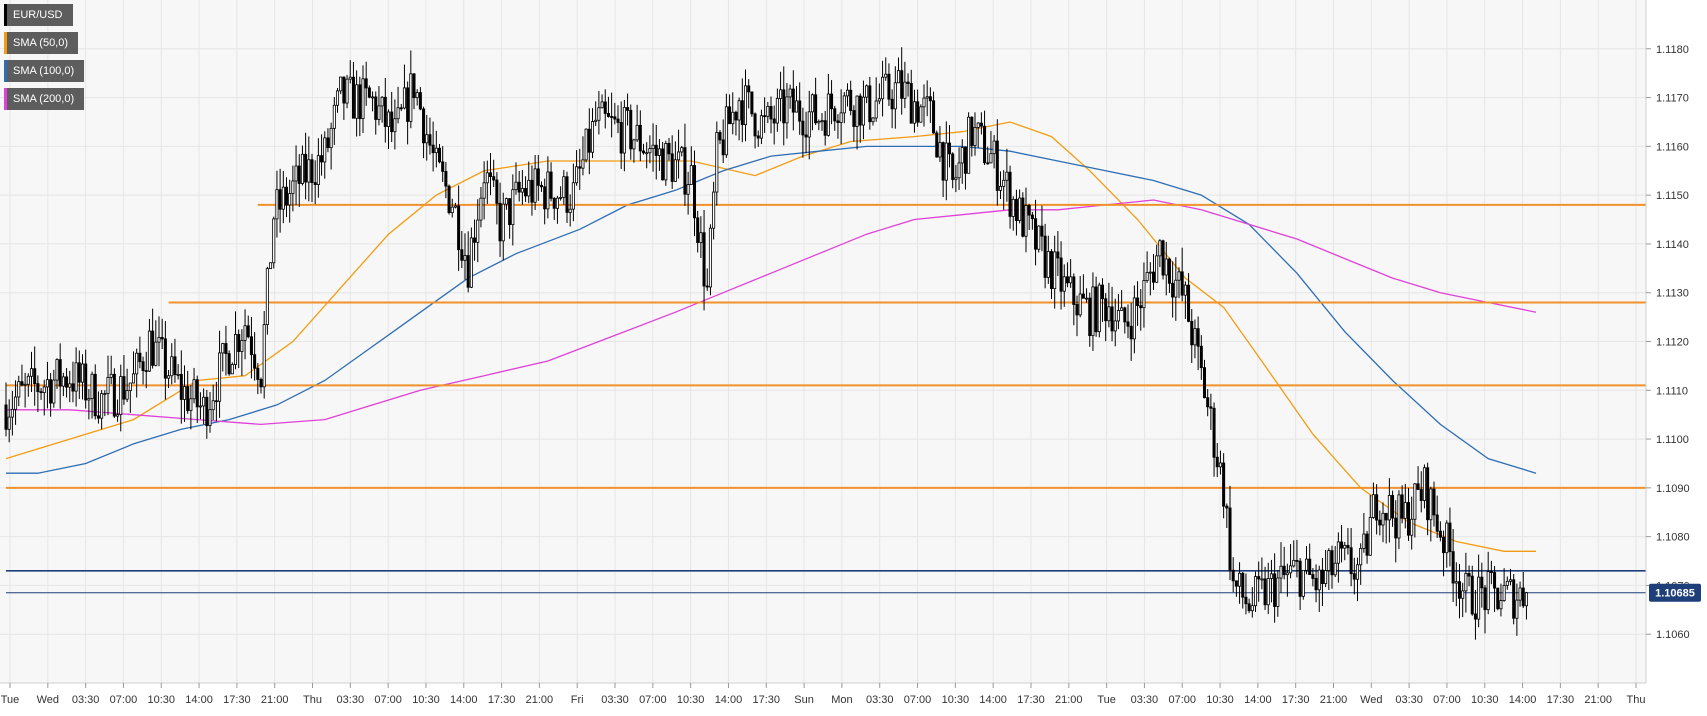  I want to click on legend-item-sma-50: SMA (50,0), so click(44, 43).